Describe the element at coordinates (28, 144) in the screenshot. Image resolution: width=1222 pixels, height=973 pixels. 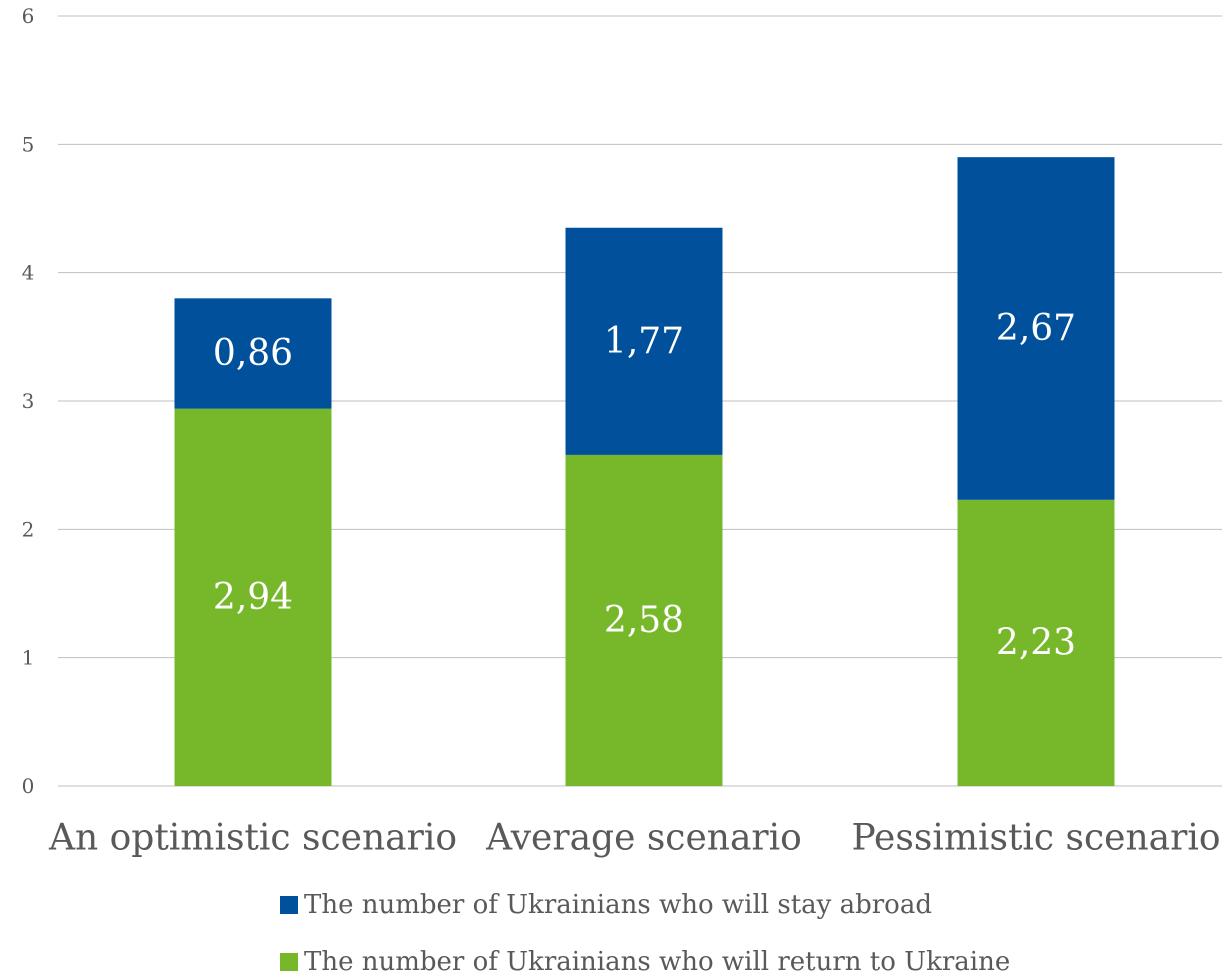
I see `y-tick-label: 5` at that location.